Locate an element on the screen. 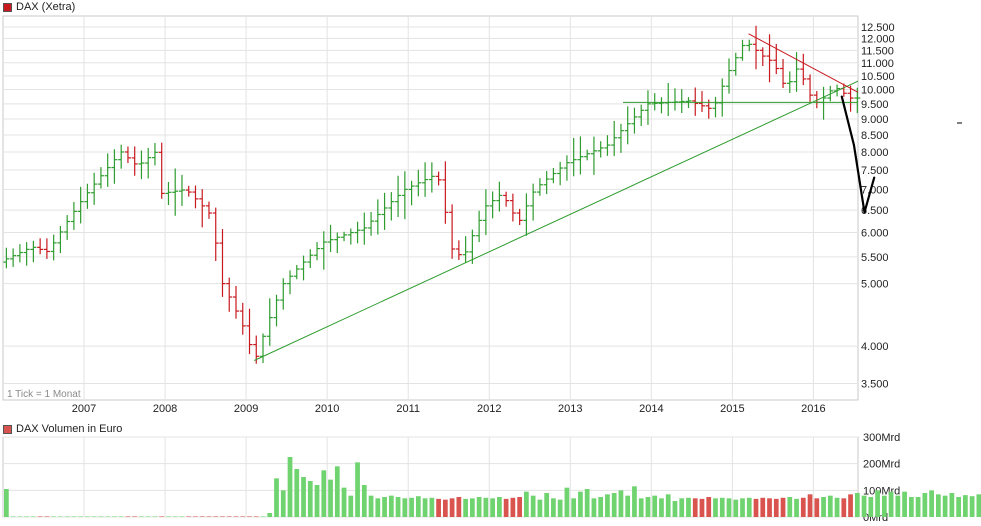 This screenshot has width=981, height=526. volume-y-tick-label: 200Mrd is located at coordinates (881, 465).